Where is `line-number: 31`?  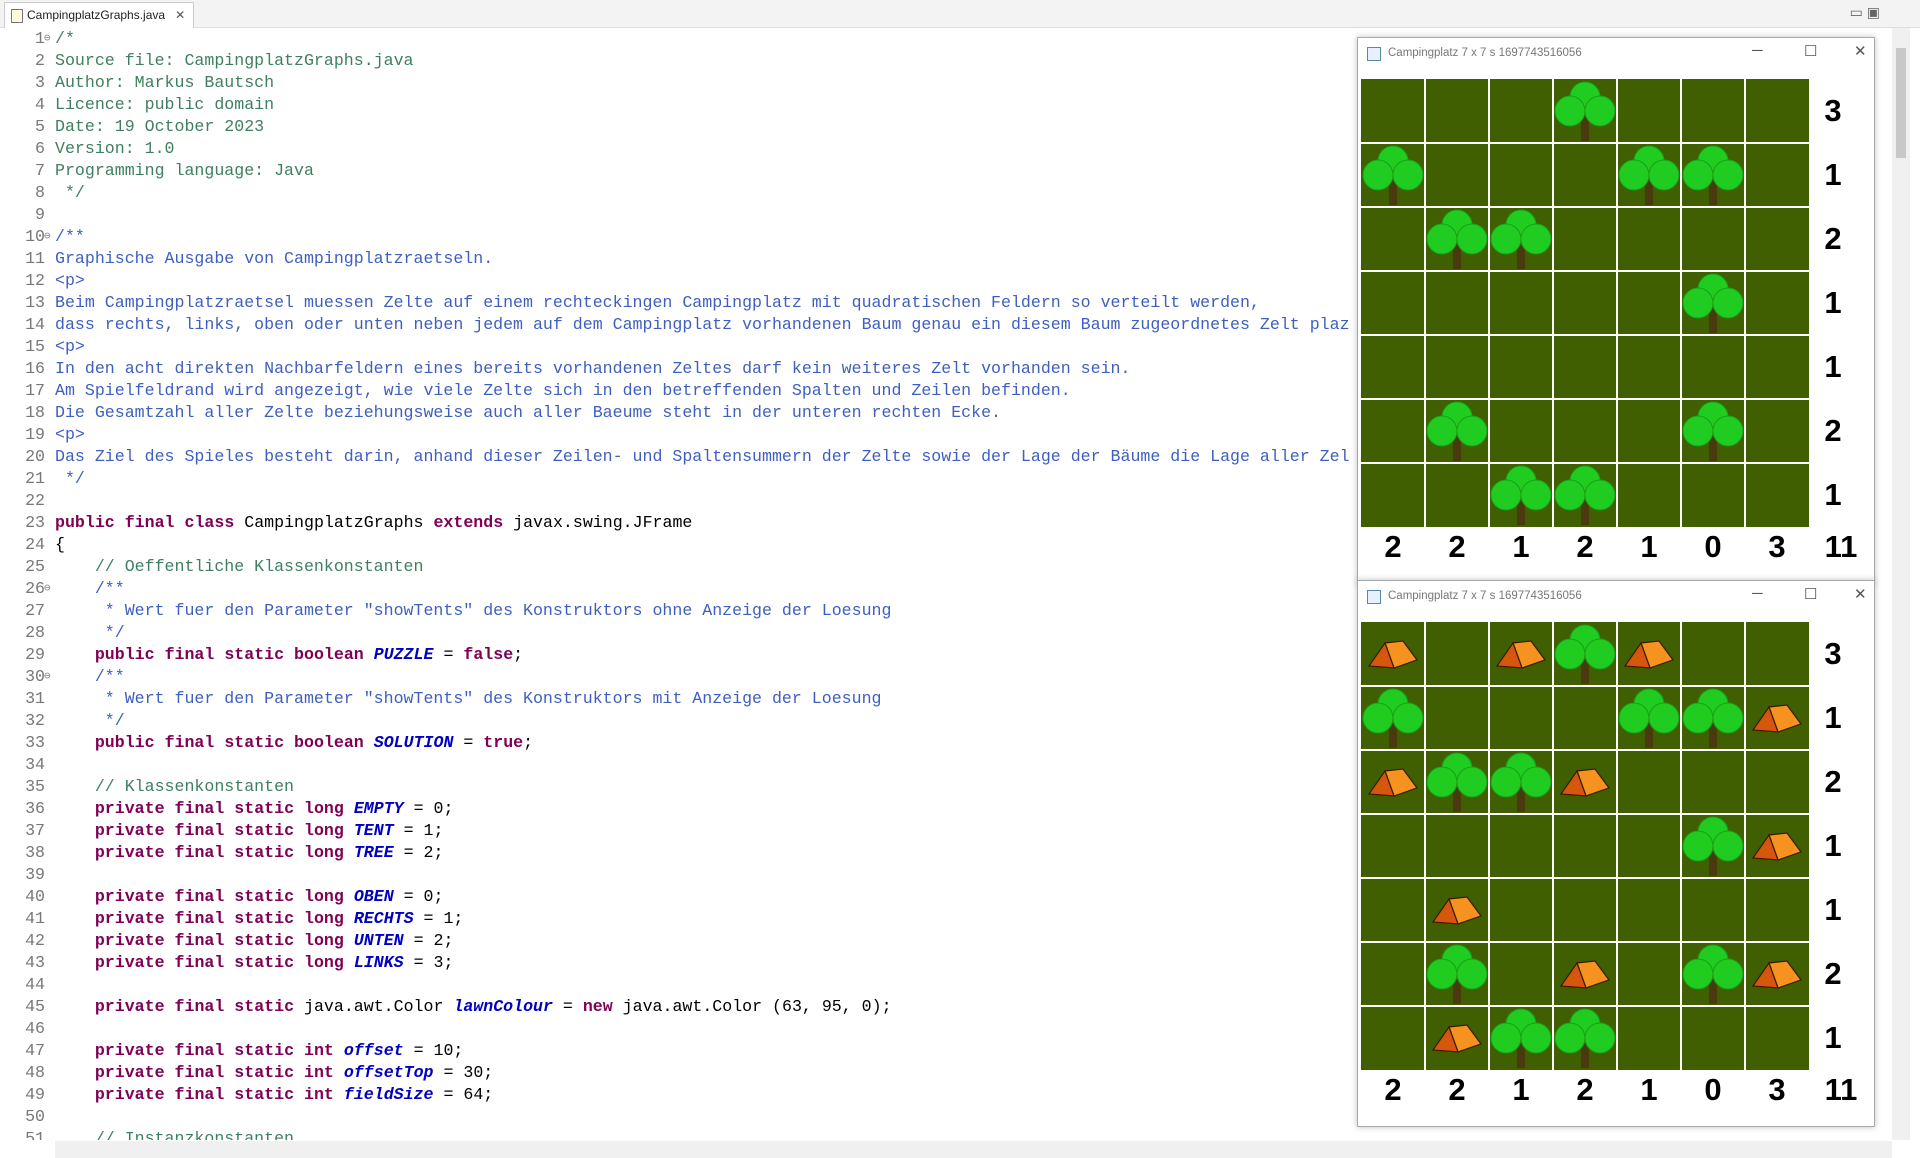 line-number: 31 is located at coordinates (35, 698).